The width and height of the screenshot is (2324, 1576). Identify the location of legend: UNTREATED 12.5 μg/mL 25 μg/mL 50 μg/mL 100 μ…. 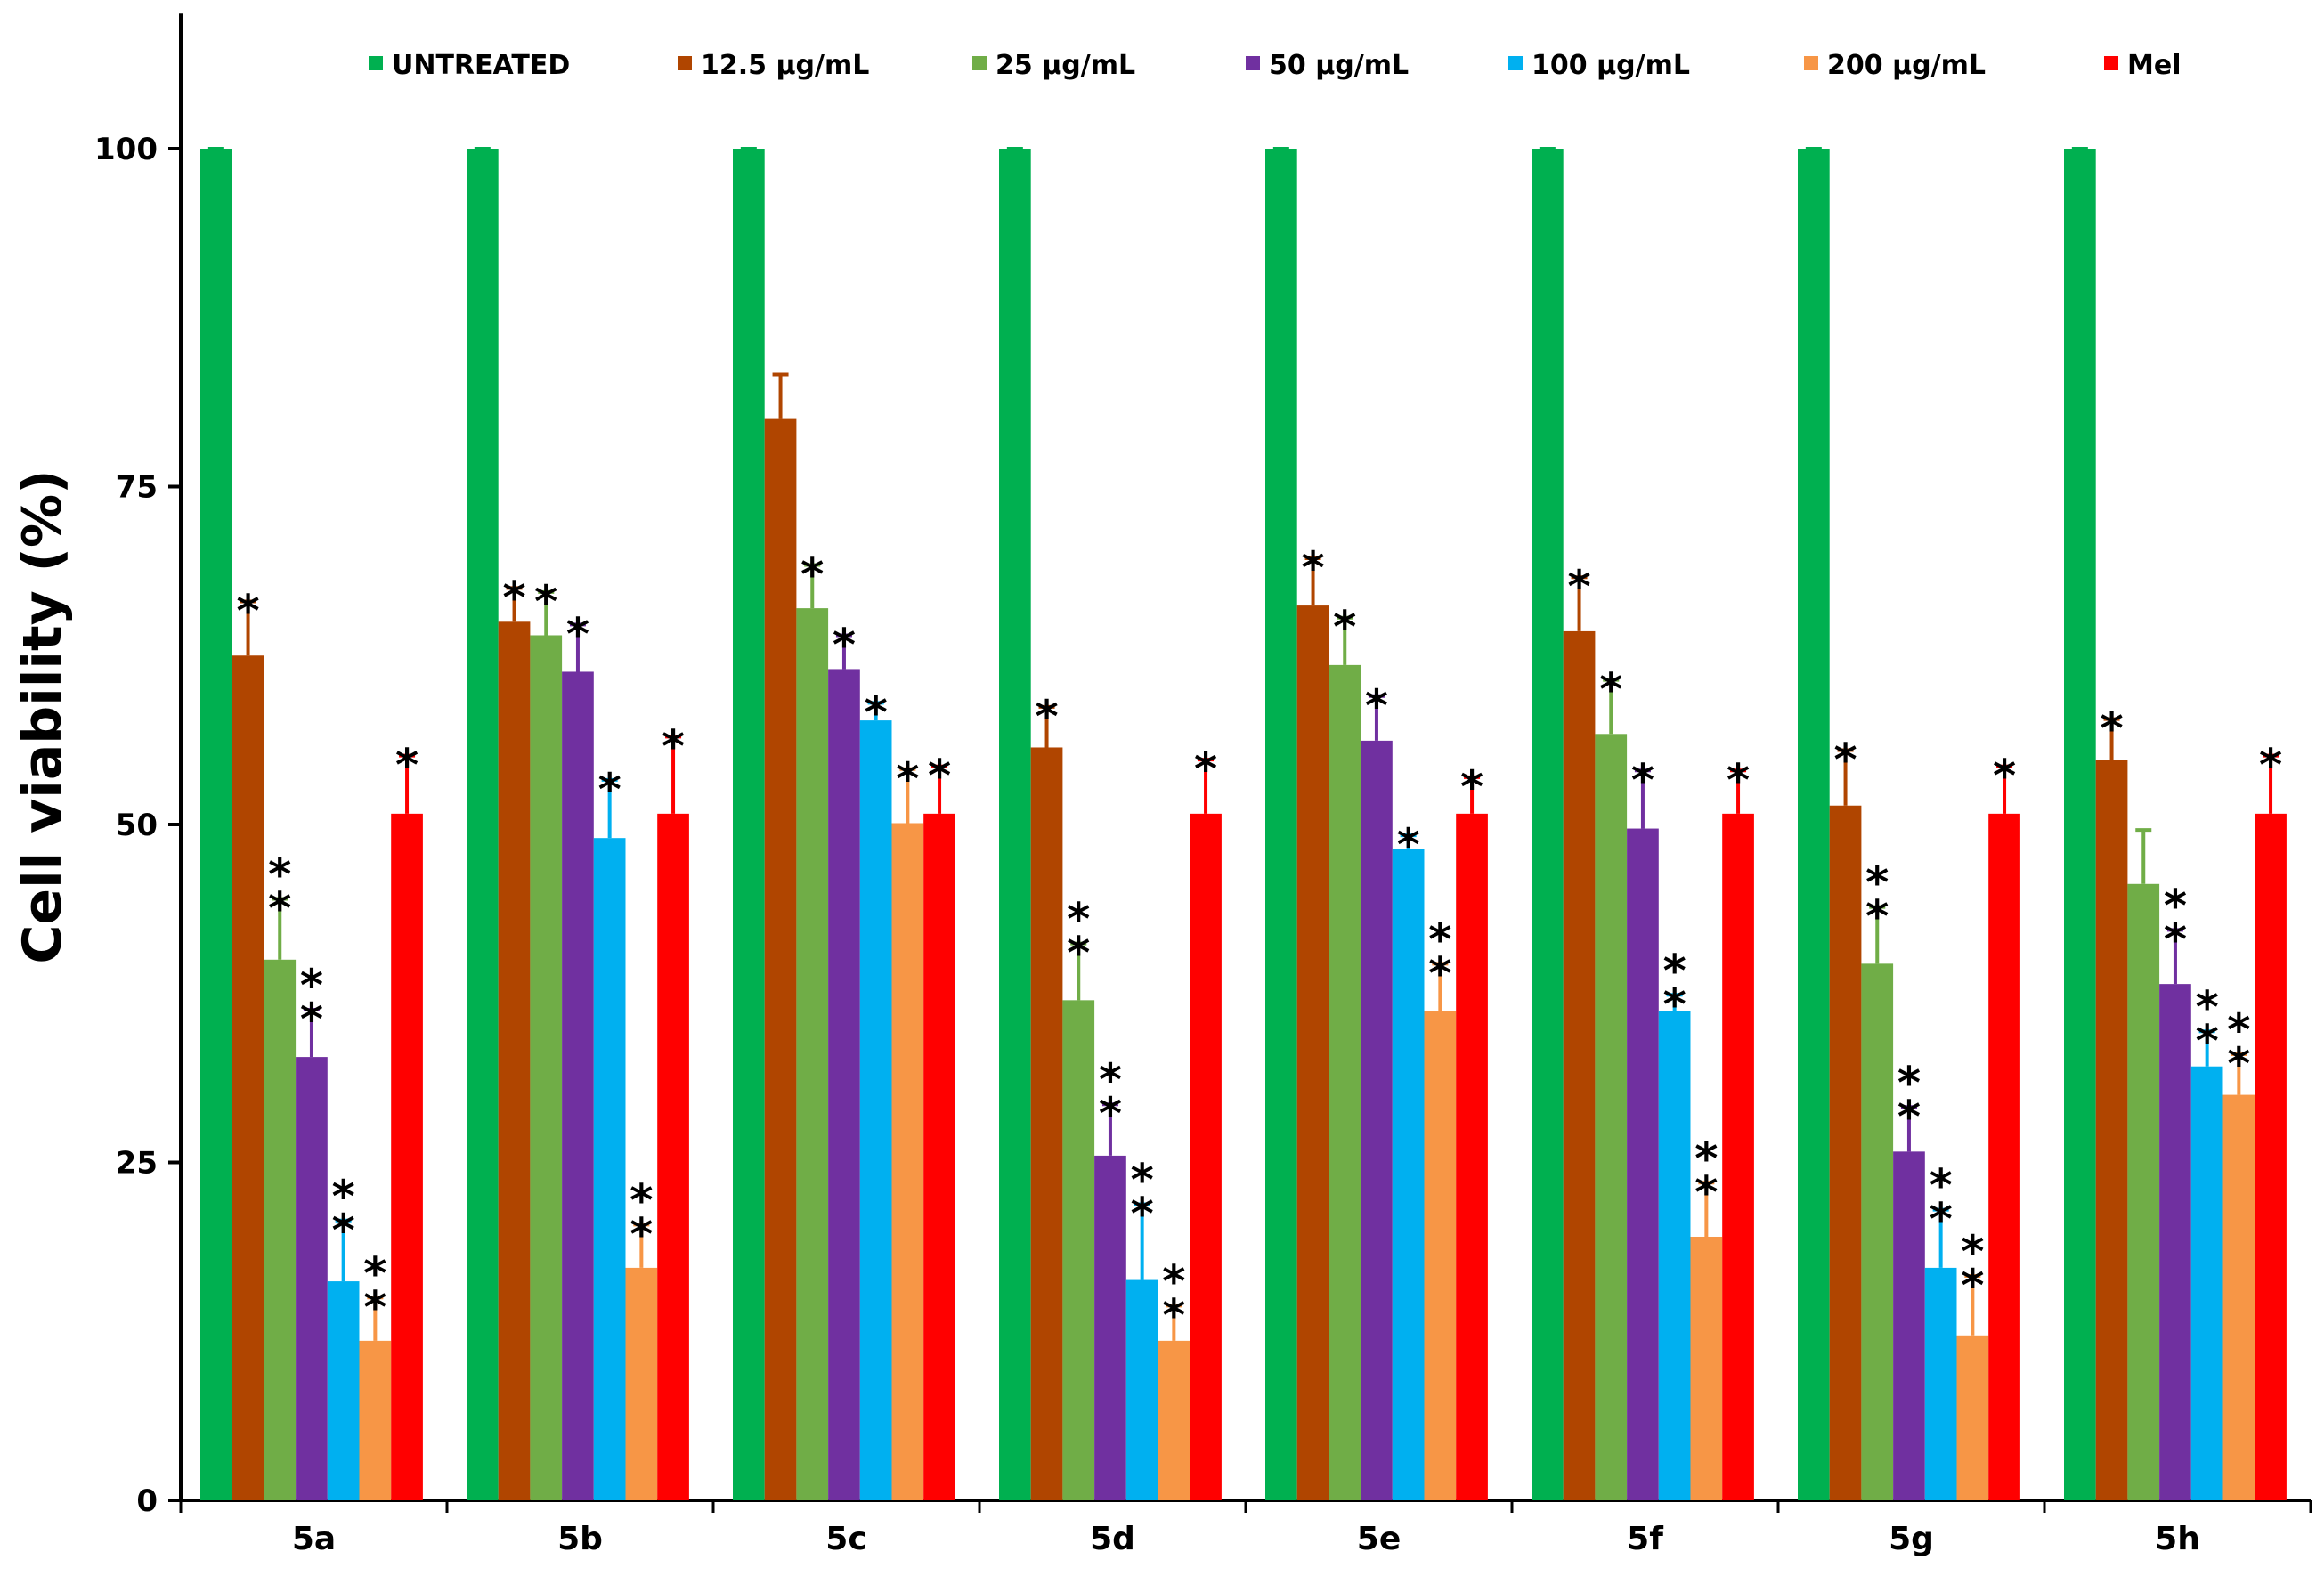
(1275, 65).